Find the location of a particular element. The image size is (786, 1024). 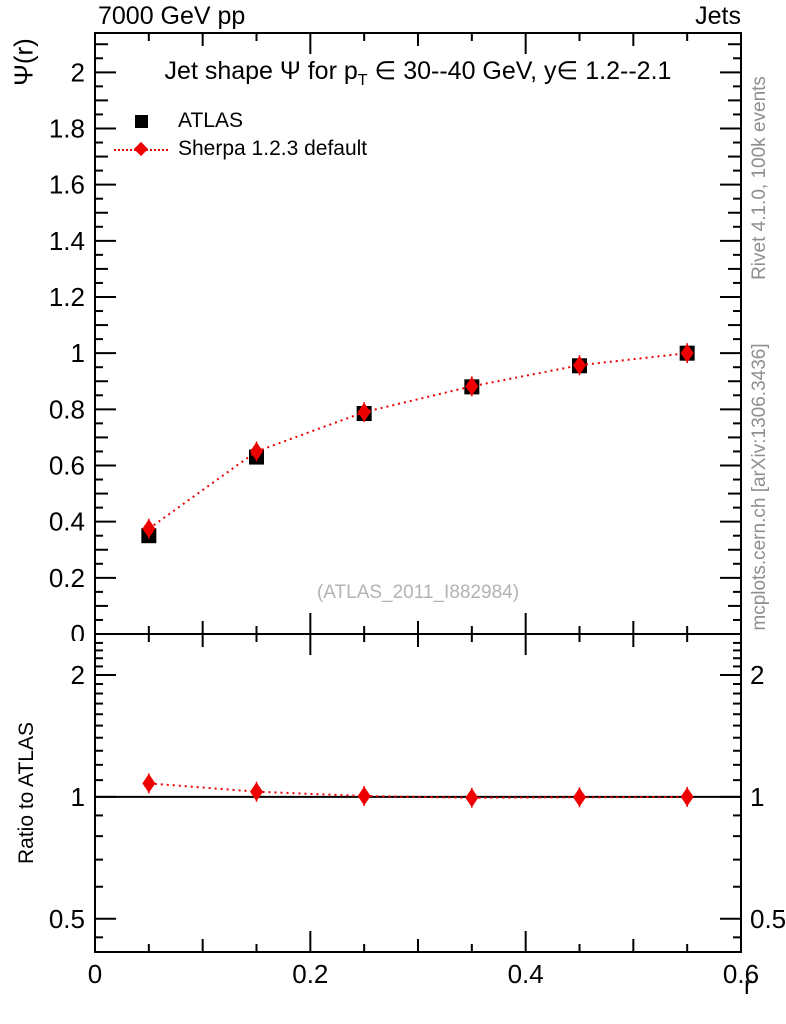

analysis-group-label: Jets is located at coordinates (718, 16).